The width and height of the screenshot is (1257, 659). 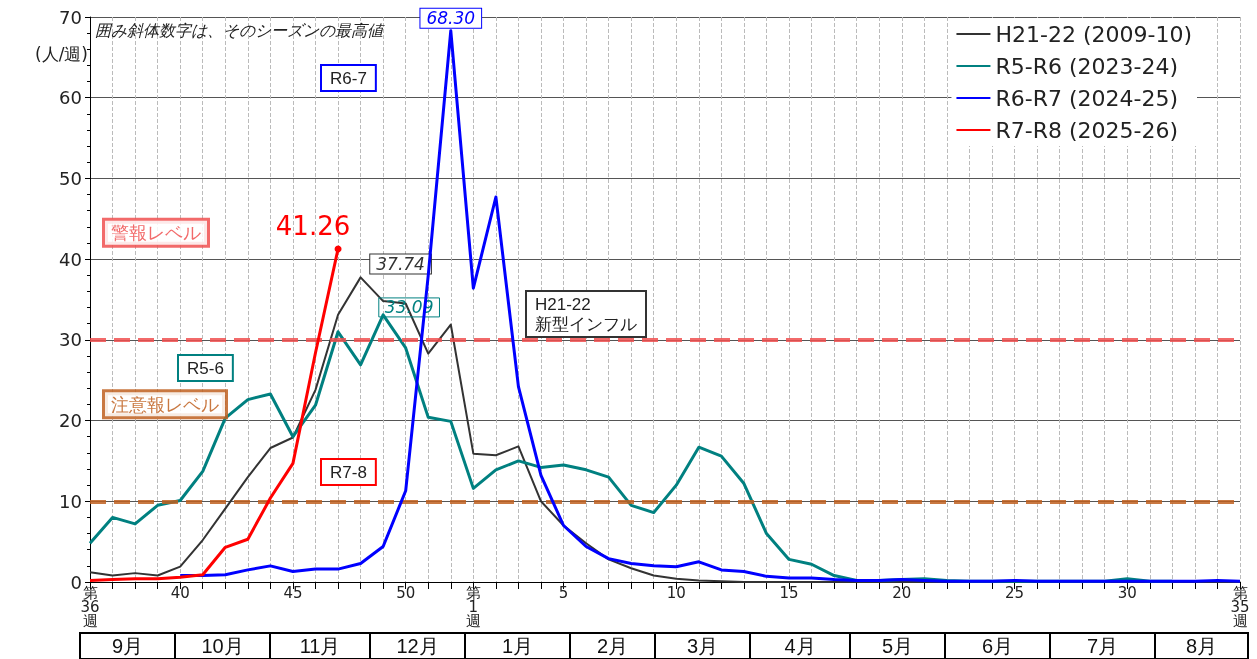 What do you see at coordinates (70, 178) in the screenshot?
I see `y-tick-label: 50` at bounding box center [70, 178].